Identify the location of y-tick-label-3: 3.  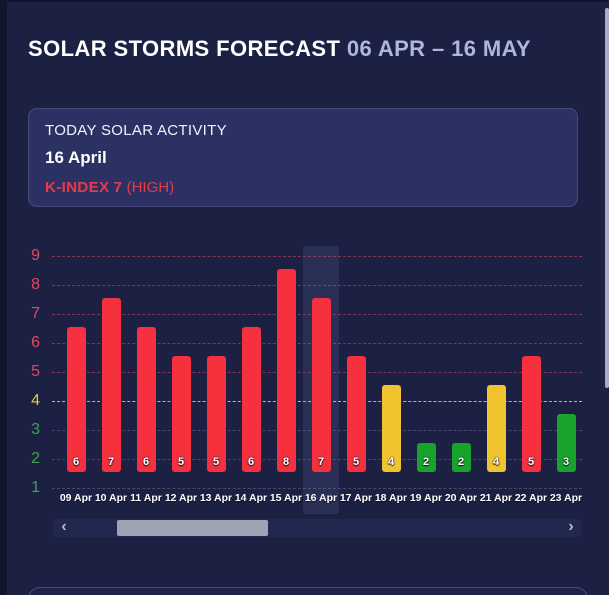
(35, 429).